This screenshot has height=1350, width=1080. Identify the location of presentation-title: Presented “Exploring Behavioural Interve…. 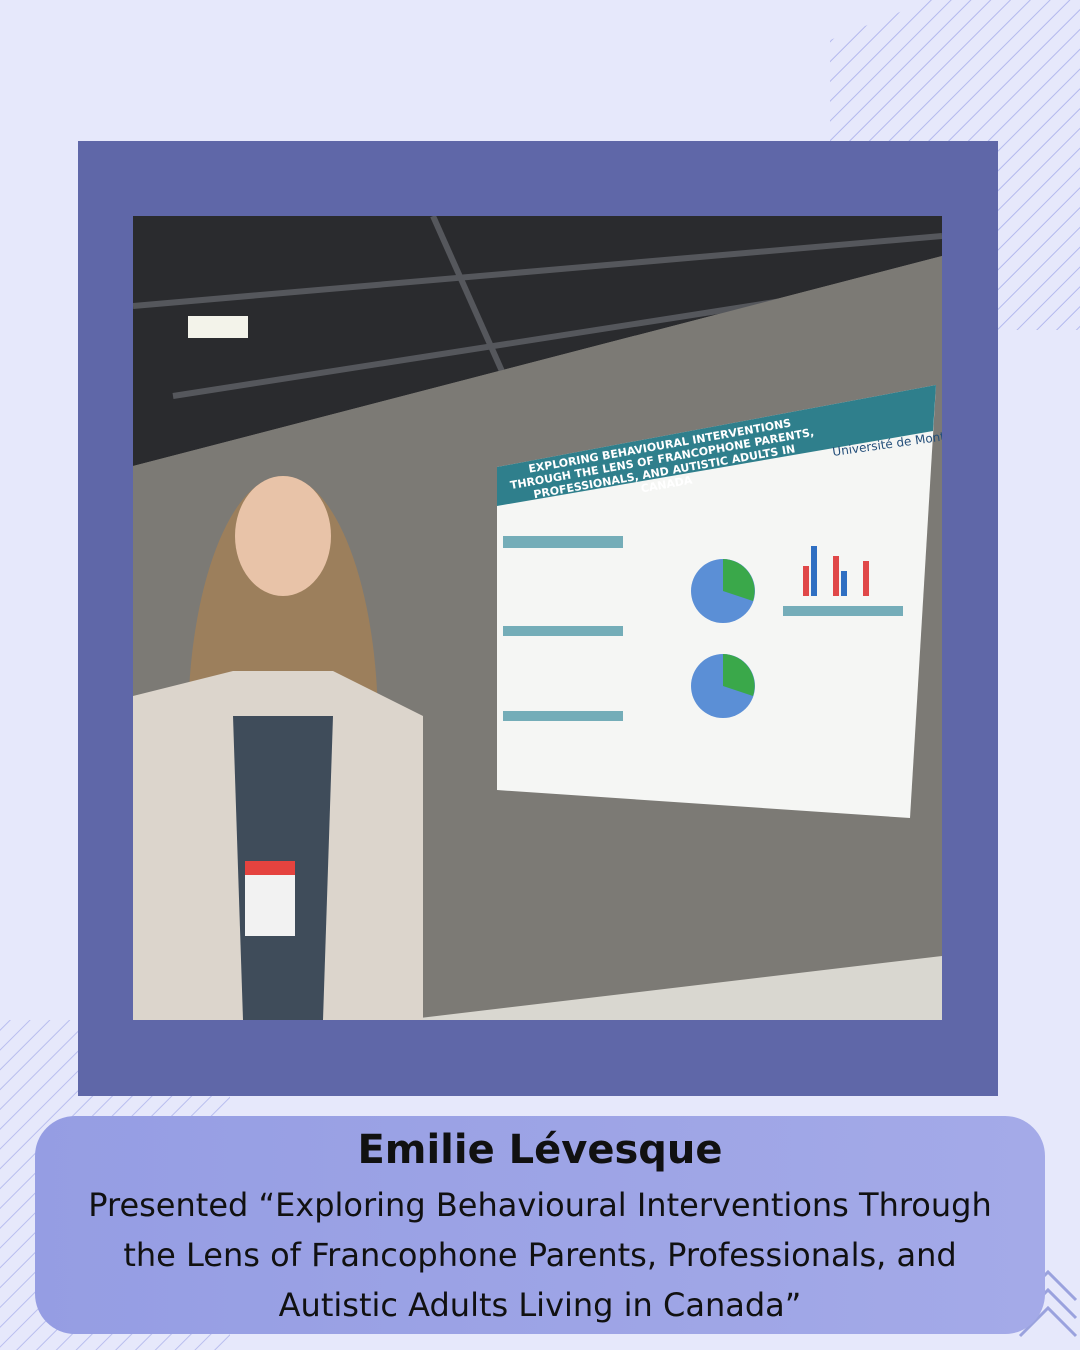
(540, 1255).